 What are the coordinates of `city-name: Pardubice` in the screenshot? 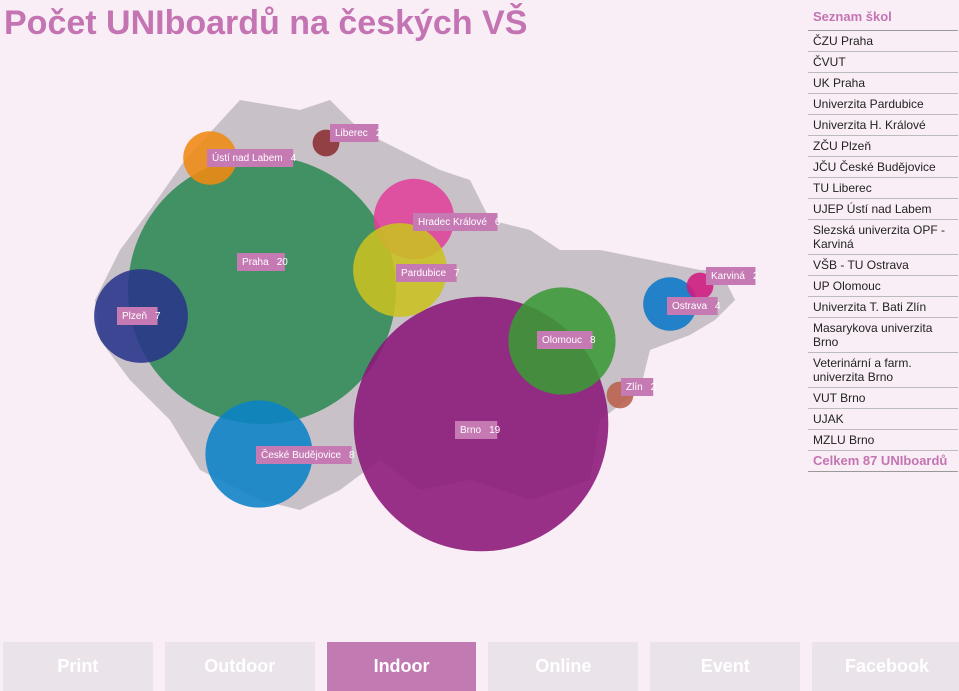 It's located at (423, 273).